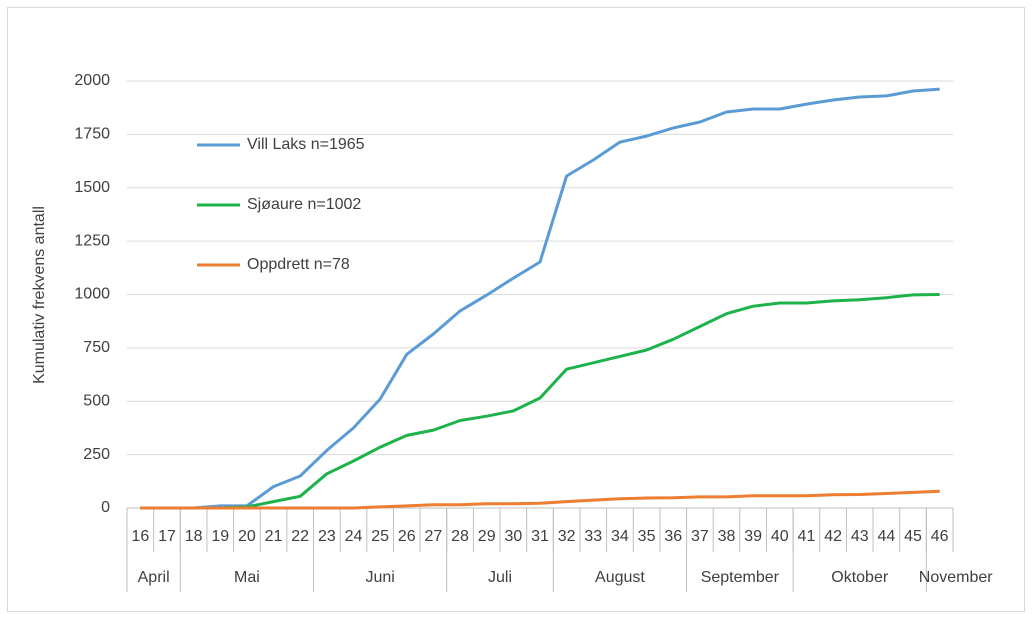 The width and height of the screenshot is (1032, 619). What do you see at coordinates (39, 295) in the screenshot?
I see `y-axis-label: Kumulativ frekvens antall` at bounding box center [39, 295].